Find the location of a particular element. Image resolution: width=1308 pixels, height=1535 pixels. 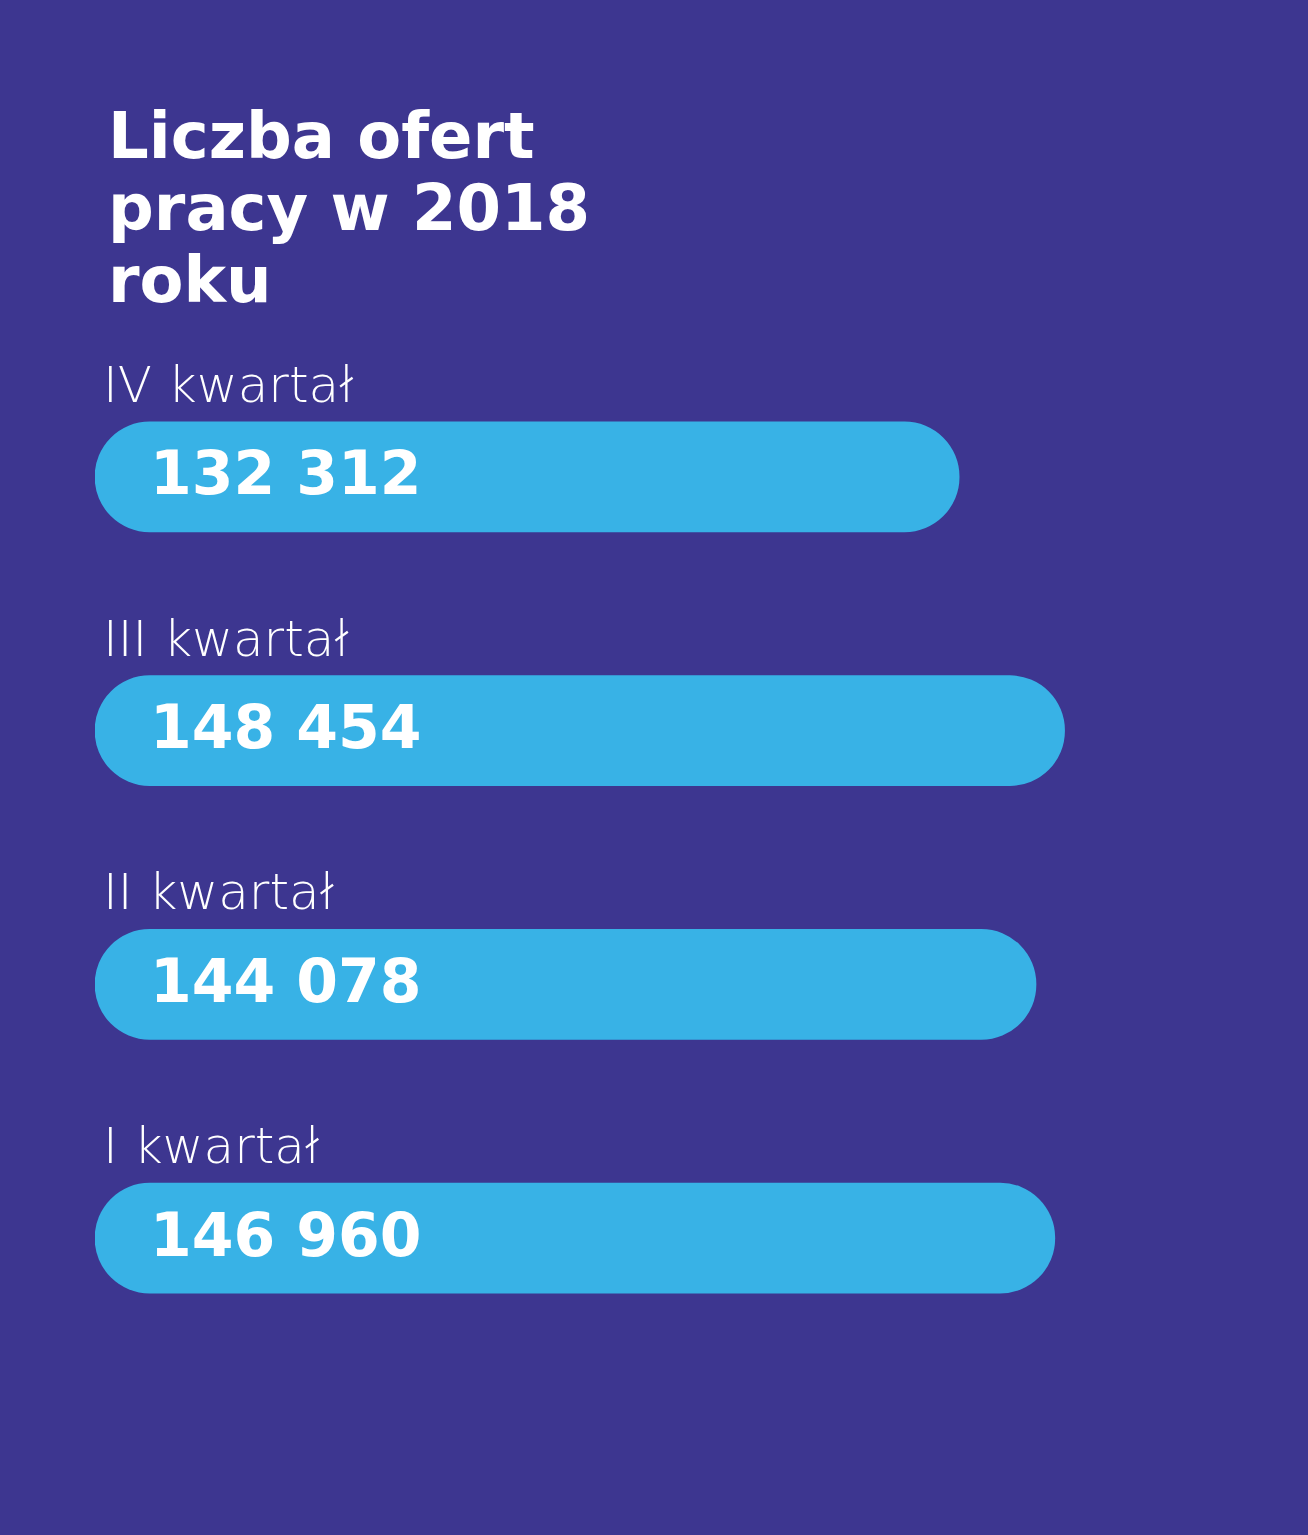

data-label: 148 454 is located at coordinates (286, 727).